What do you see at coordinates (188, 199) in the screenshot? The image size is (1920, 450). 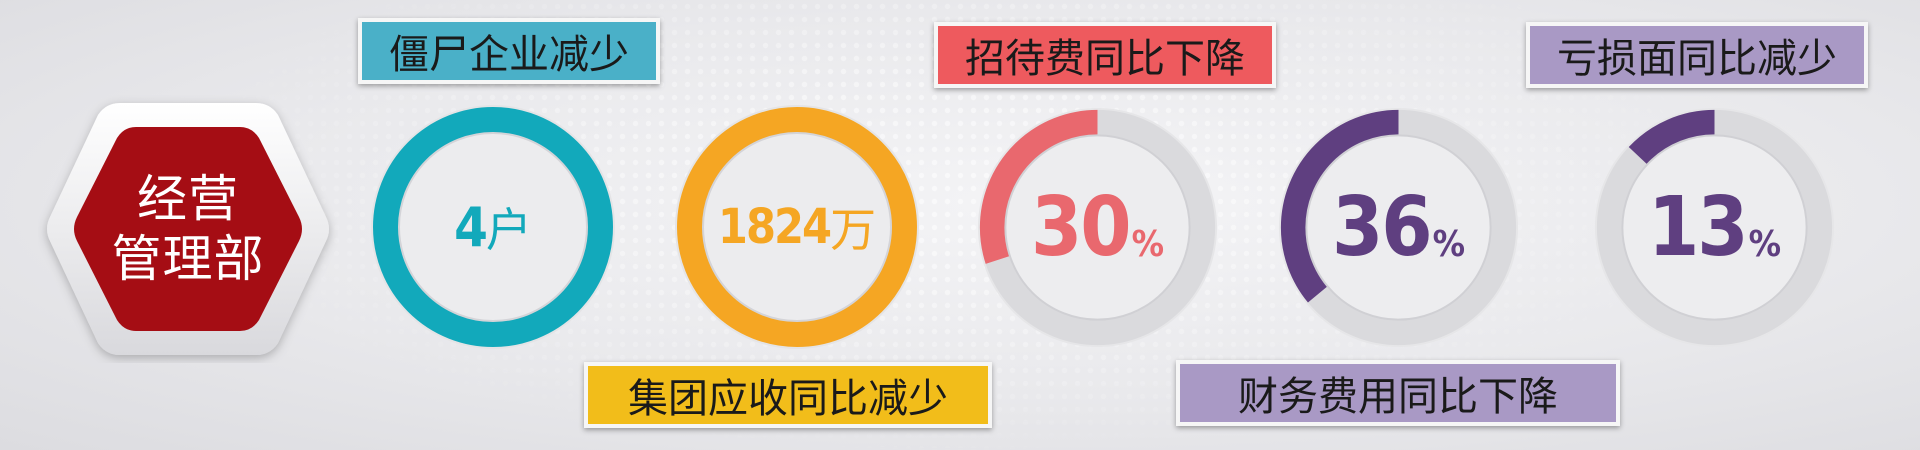 I see `department-name-line1: 经营` at bounding box center [188, 199].